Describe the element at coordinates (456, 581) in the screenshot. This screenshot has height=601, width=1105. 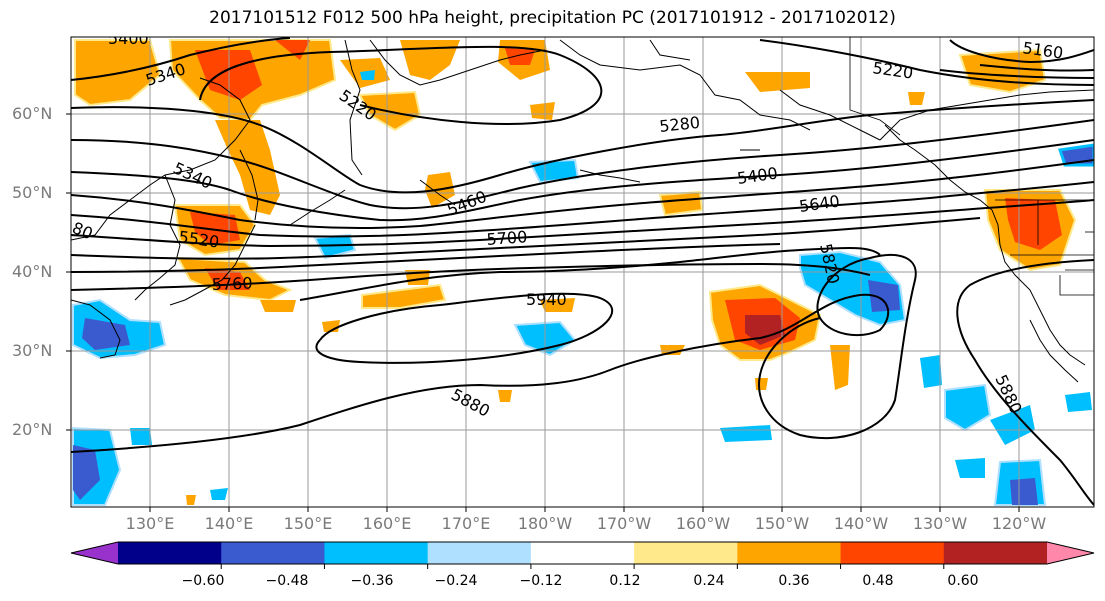
I see `colorbar-tick-label: −0.24` at that location.